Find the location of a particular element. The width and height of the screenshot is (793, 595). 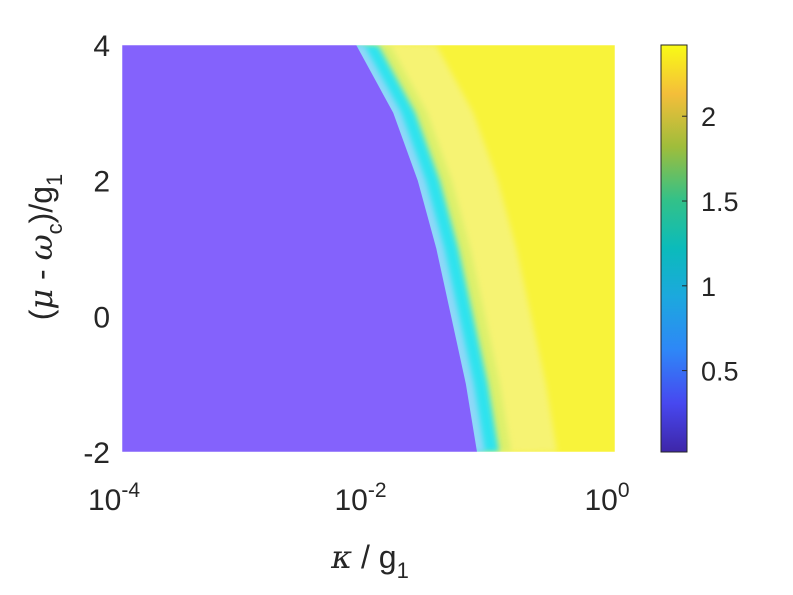

colorbar-tick-label-0: 0.5 is located at coordinates (720, 372).